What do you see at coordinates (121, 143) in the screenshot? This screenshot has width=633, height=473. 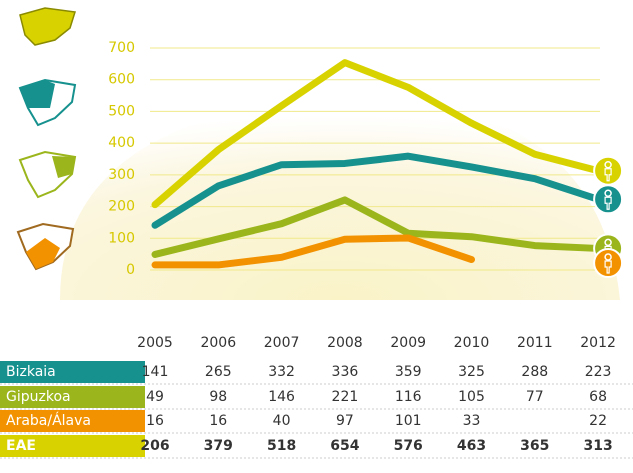 I see `y-tick-label: 400` at bounding box center [121, 143].